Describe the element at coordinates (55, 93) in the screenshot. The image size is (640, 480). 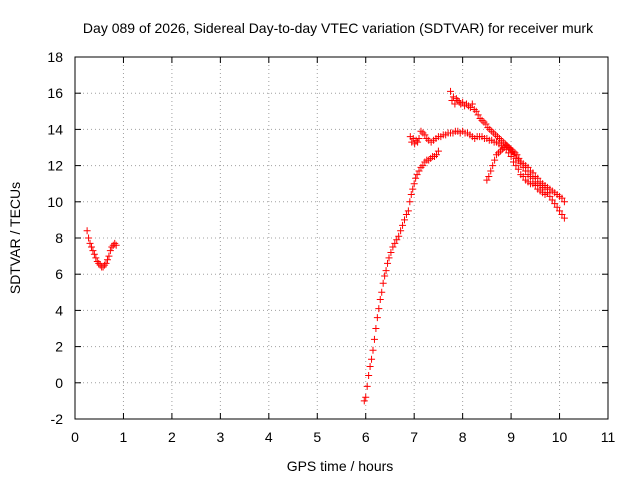
I see `y-tick-label: 16` at that location.